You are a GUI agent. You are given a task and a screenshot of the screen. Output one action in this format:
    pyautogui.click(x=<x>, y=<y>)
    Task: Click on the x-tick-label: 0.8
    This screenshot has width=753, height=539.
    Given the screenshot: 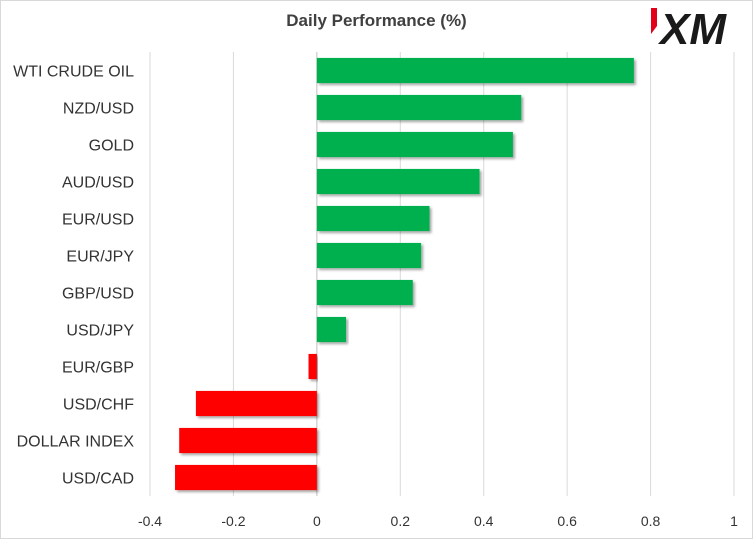 What is the action you would take?
    pyautogui.click(x=651, y=521)
    